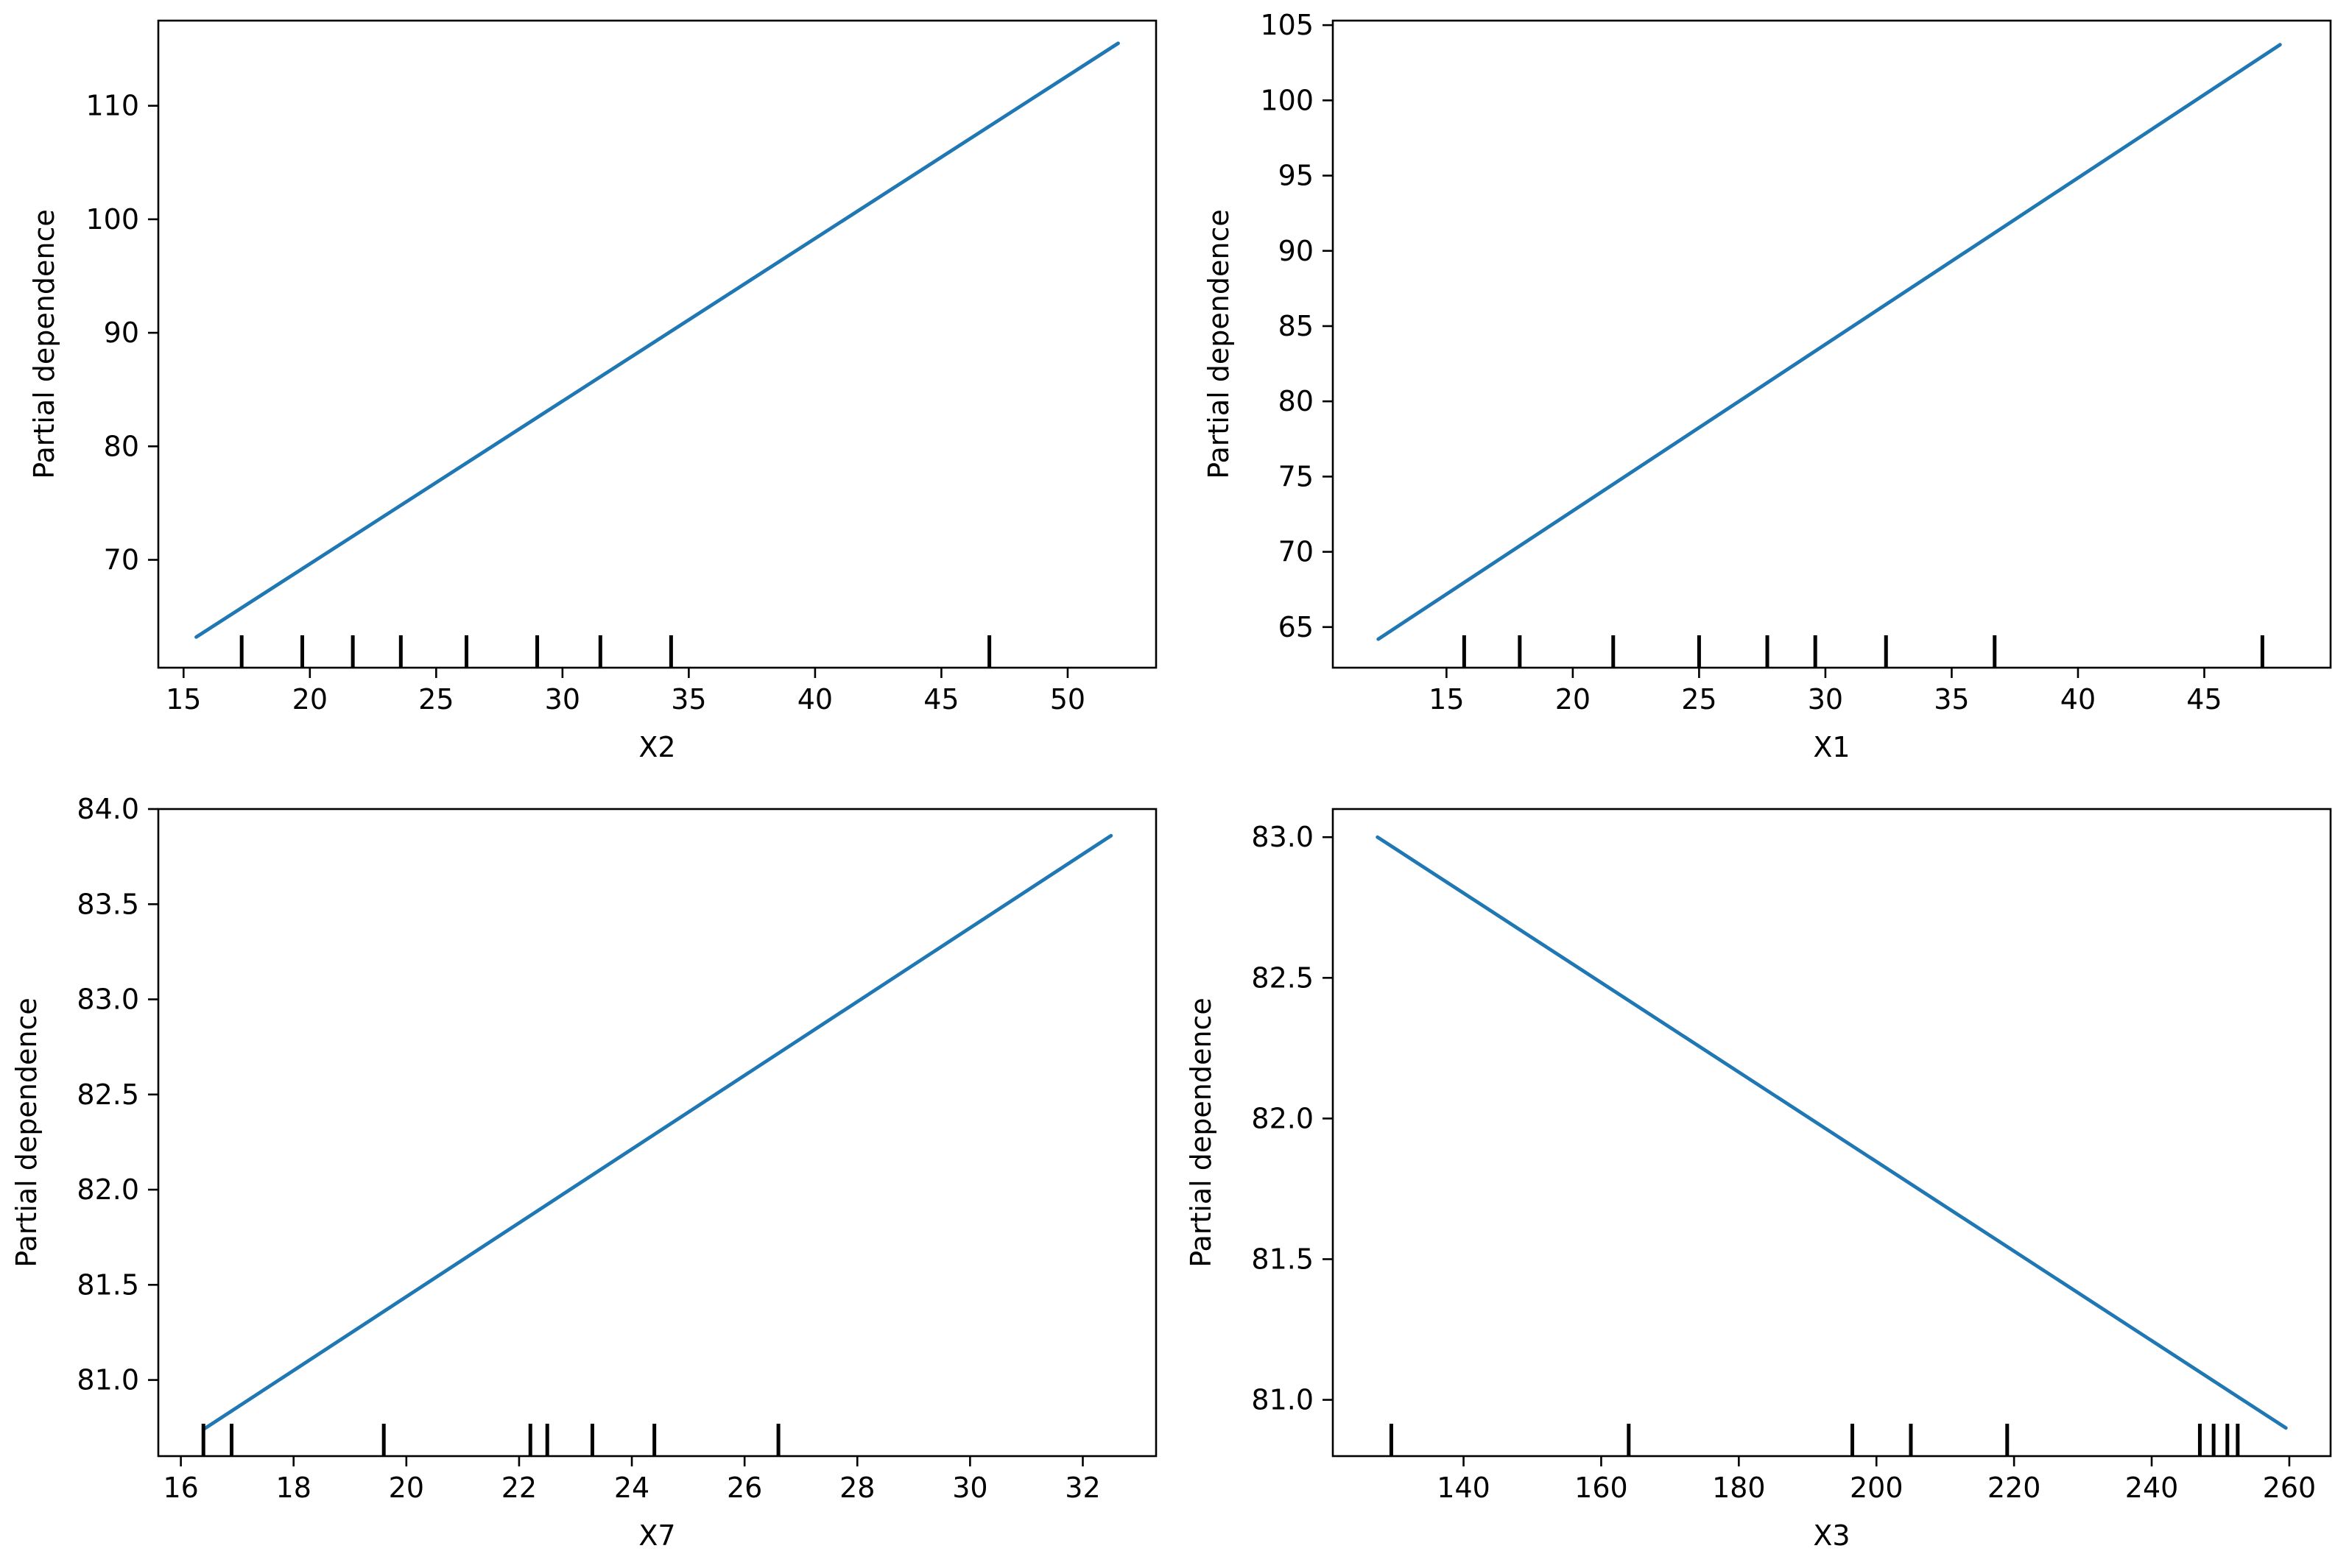 Image resolution: width=2349 pixels, height=1568 pixels. Describe the element at coordinates (2290, 1488) in the screenshot. I see `x-tick-label: 260` at that location.